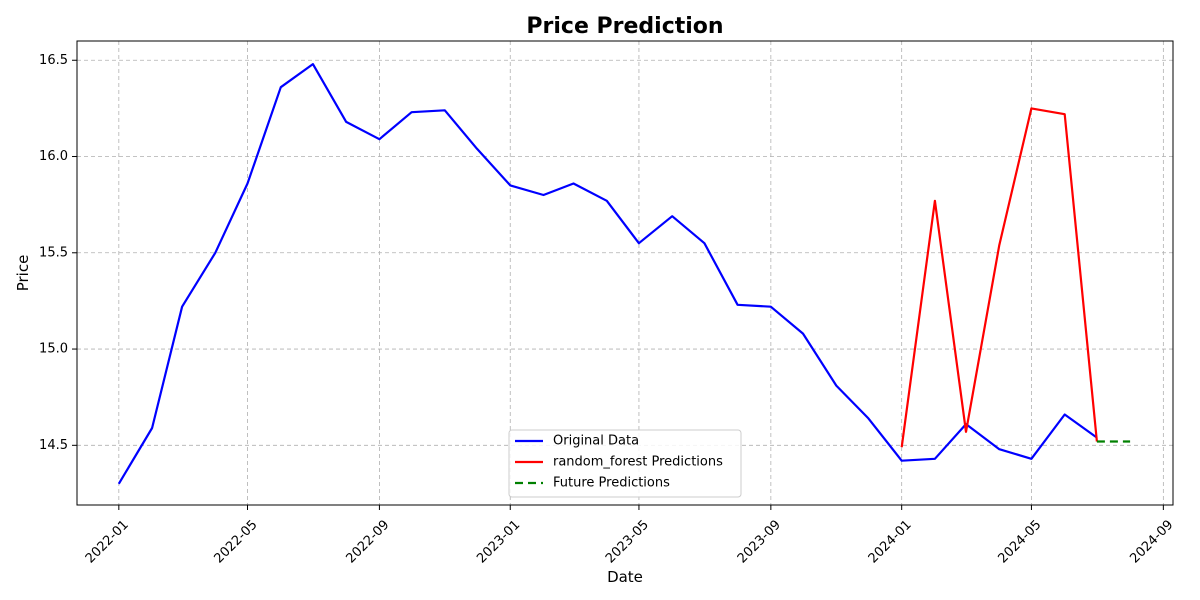 The width and height of the screenshot is (1200, 600). Describe the element at coordinates (53, 156) in the screenshot. I see `y-tick-label: 16.0` at that location.